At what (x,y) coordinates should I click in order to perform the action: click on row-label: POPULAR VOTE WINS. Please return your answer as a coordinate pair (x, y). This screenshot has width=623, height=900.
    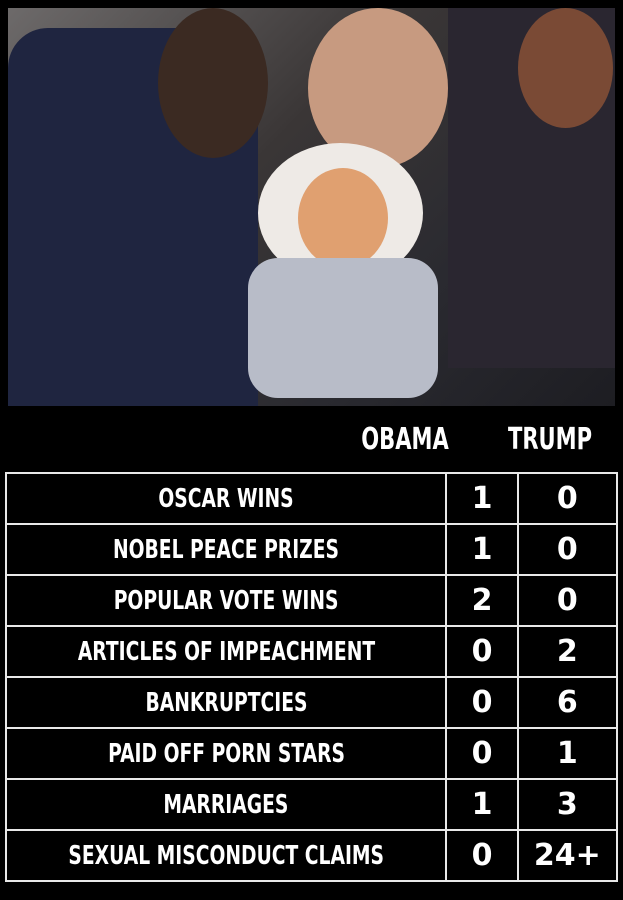
    Looking at the image, I should click on (226, 600).